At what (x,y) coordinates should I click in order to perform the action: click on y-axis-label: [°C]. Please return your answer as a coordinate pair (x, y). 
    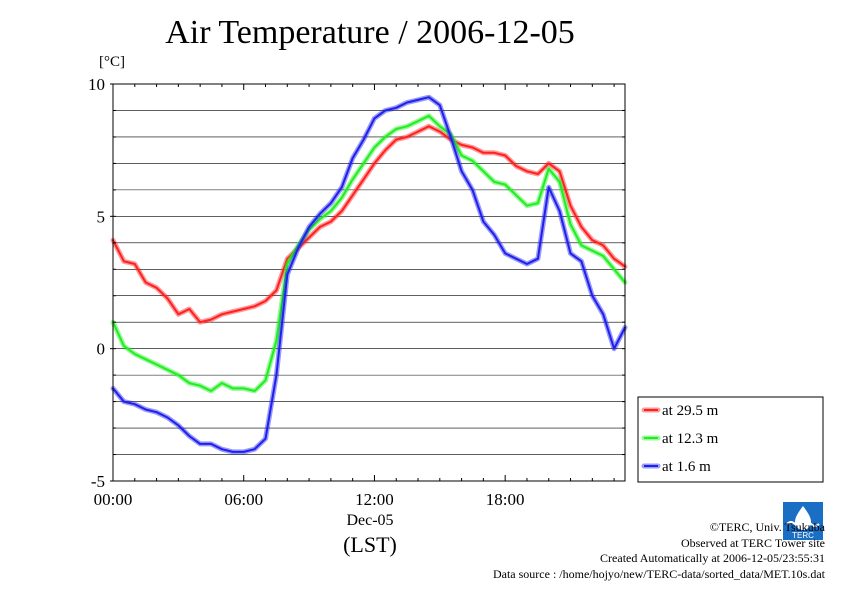
    Looking at the image, I should click on (112, 62).